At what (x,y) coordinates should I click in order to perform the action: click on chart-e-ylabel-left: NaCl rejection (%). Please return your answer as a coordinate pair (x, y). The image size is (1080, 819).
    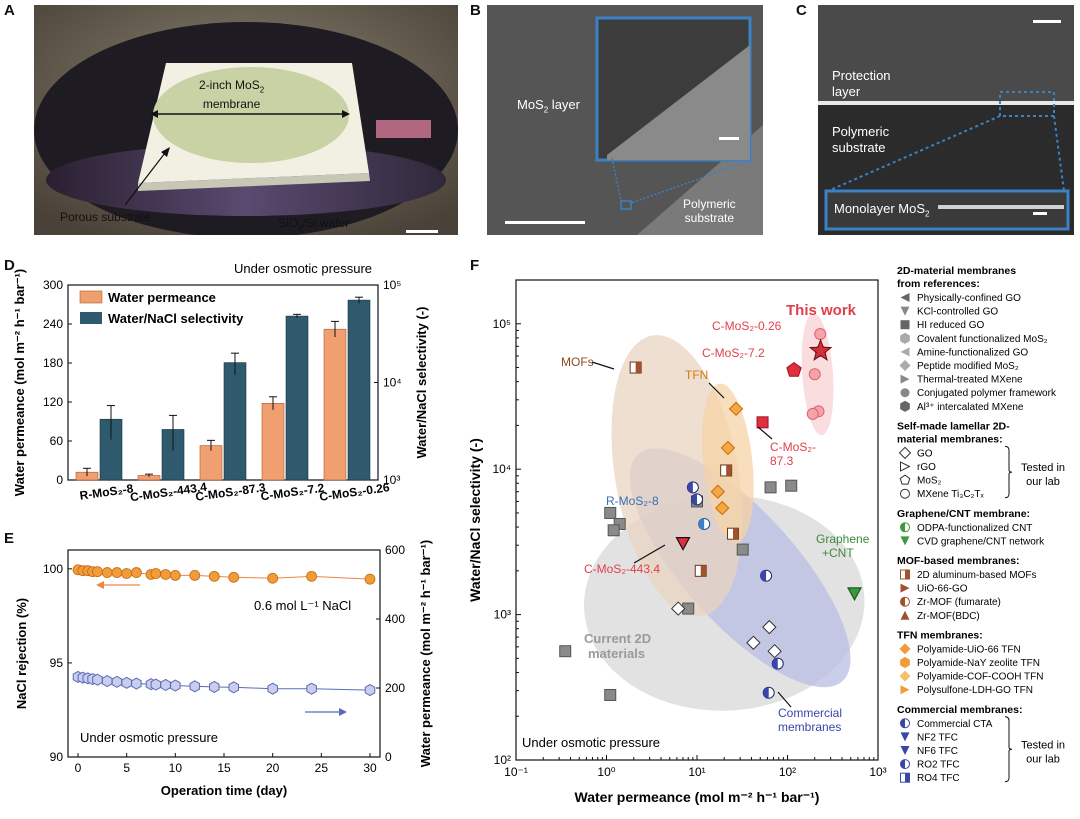
    Looking at the image, I should click on (21, 653).